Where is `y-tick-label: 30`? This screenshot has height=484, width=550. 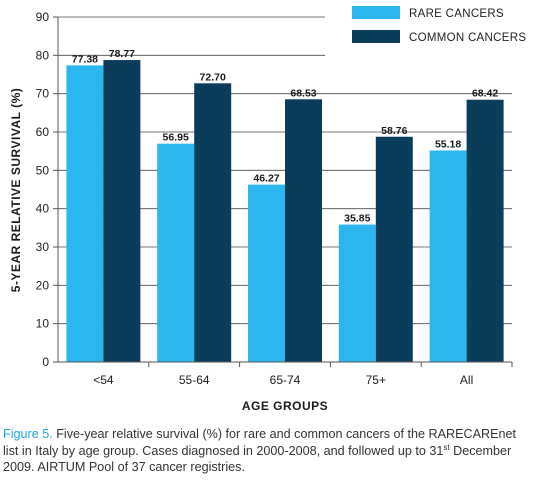
y-tick-label: 30 is located at coordinates (43, 247).